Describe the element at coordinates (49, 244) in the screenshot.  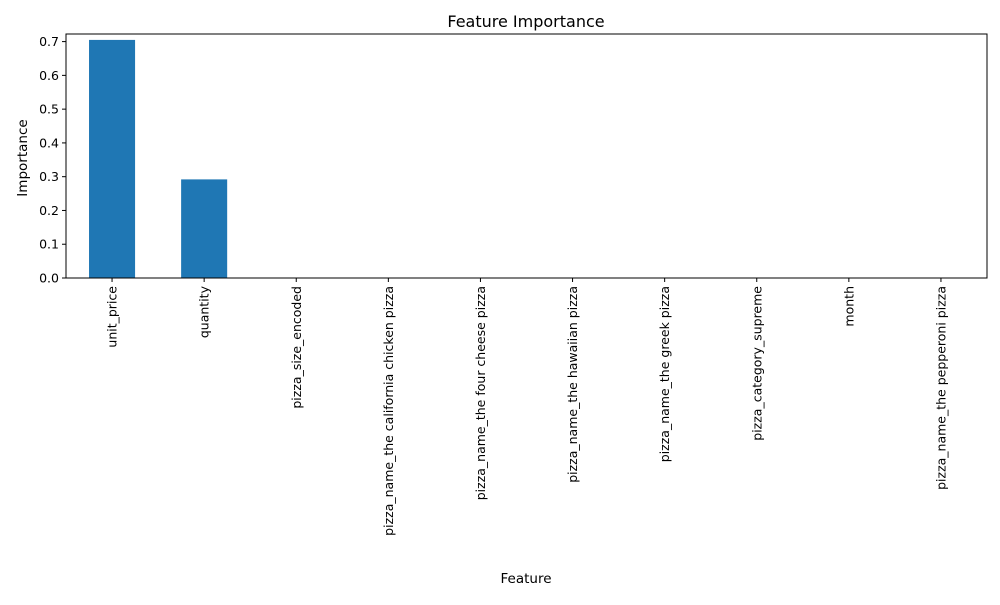
I see `y-tick-label-1: 0.1` at that location.